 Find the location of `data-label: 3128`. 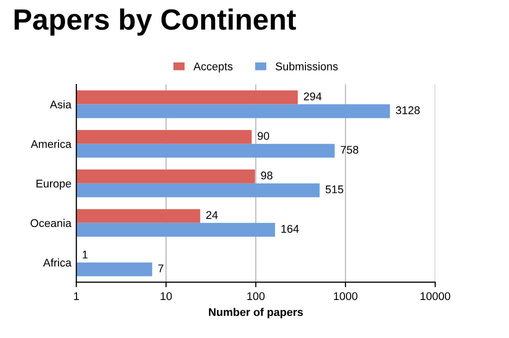

data-label: 3128 is located at coordinates (408, 110).